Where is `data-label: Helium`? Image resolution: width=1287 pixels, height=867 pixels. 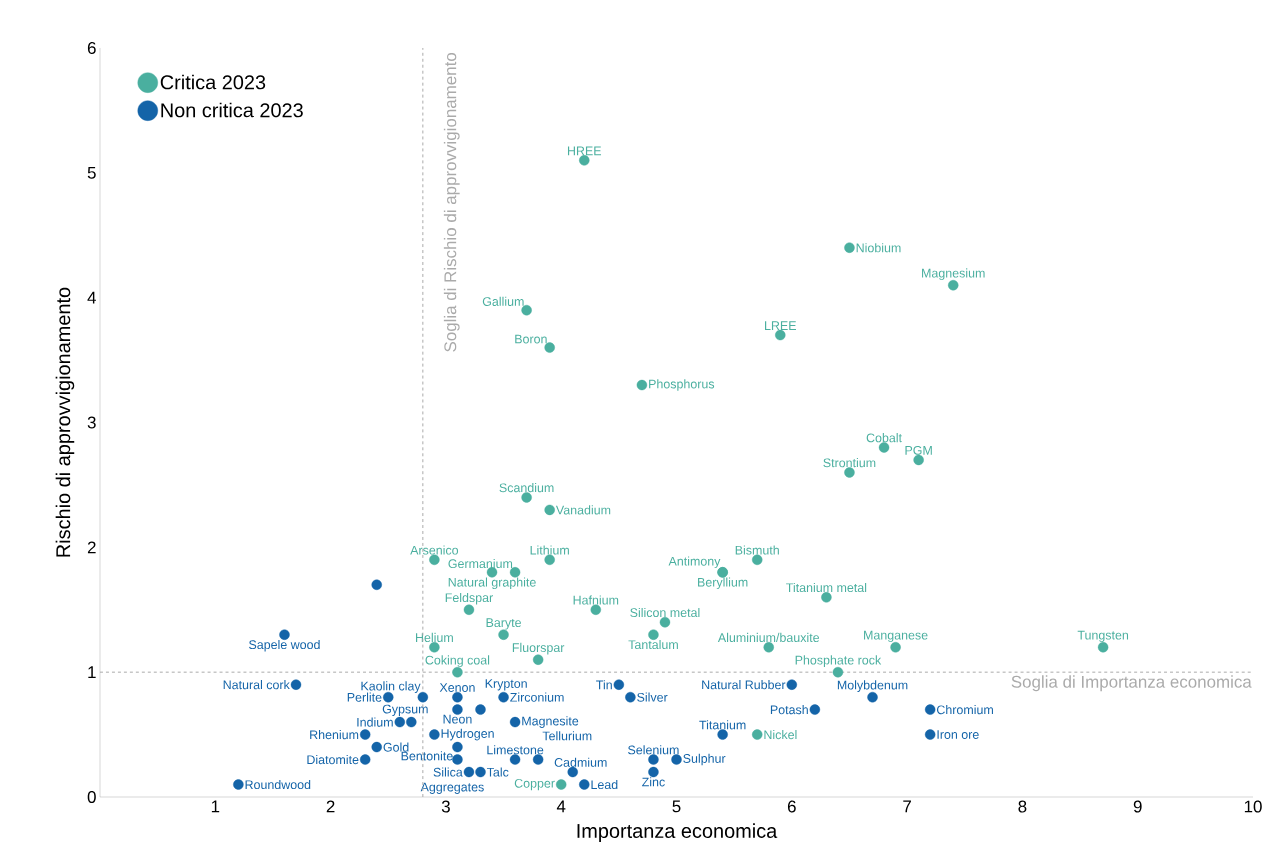 data-label: Helium is located at coordinates (434, 637).